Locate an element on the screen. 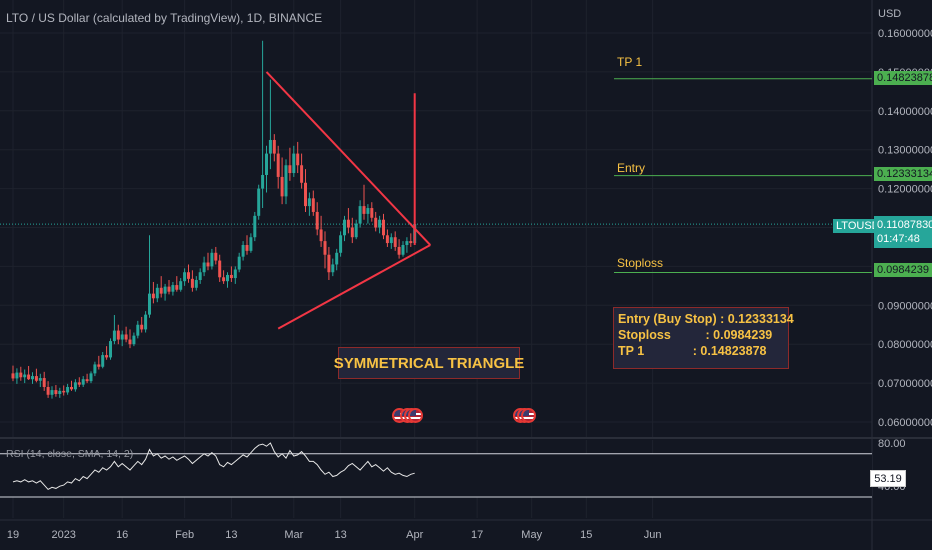 The height and width of the screenshot is (550, 932). x-tick-label: Jun is located at coordinates (653, 535).